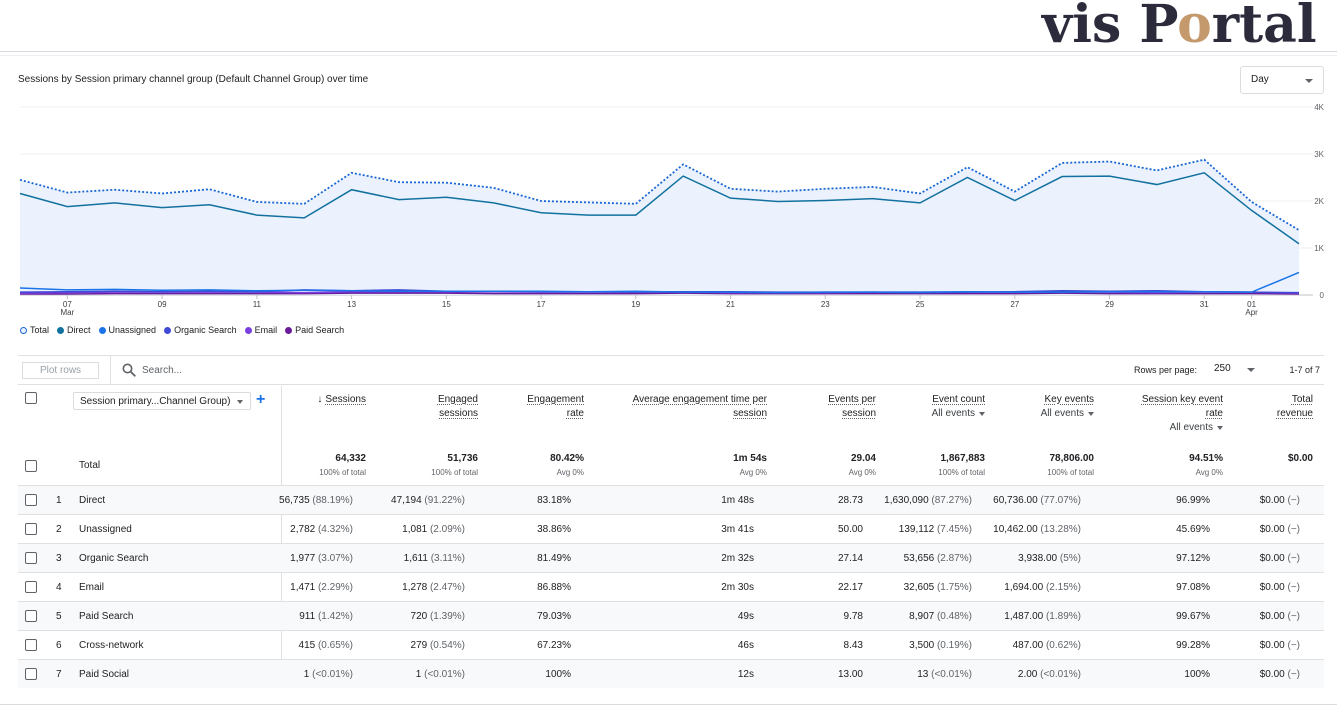 This screenshot has height=711, width=1337. Describe the element at coordinates (127, 330) in the screenshot. I see `legend-item-unassigned: Unassigned` at that location.